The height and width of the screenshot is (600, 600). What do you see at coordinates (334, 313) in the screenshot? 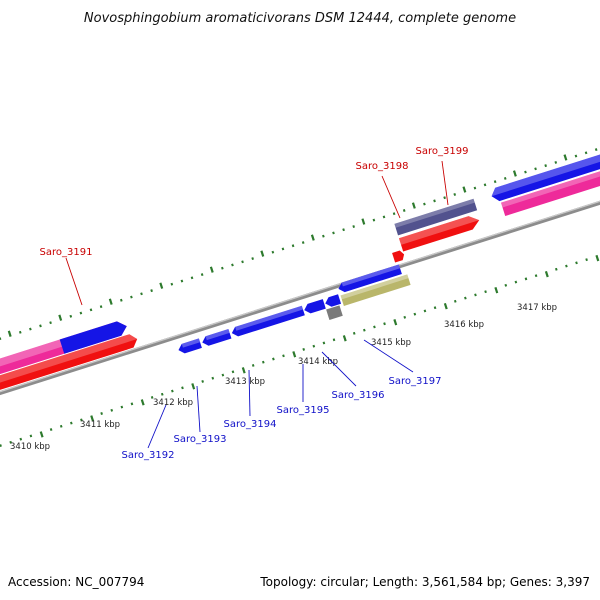
I see `gene-gray-feature` at bounding box center [334, 313].